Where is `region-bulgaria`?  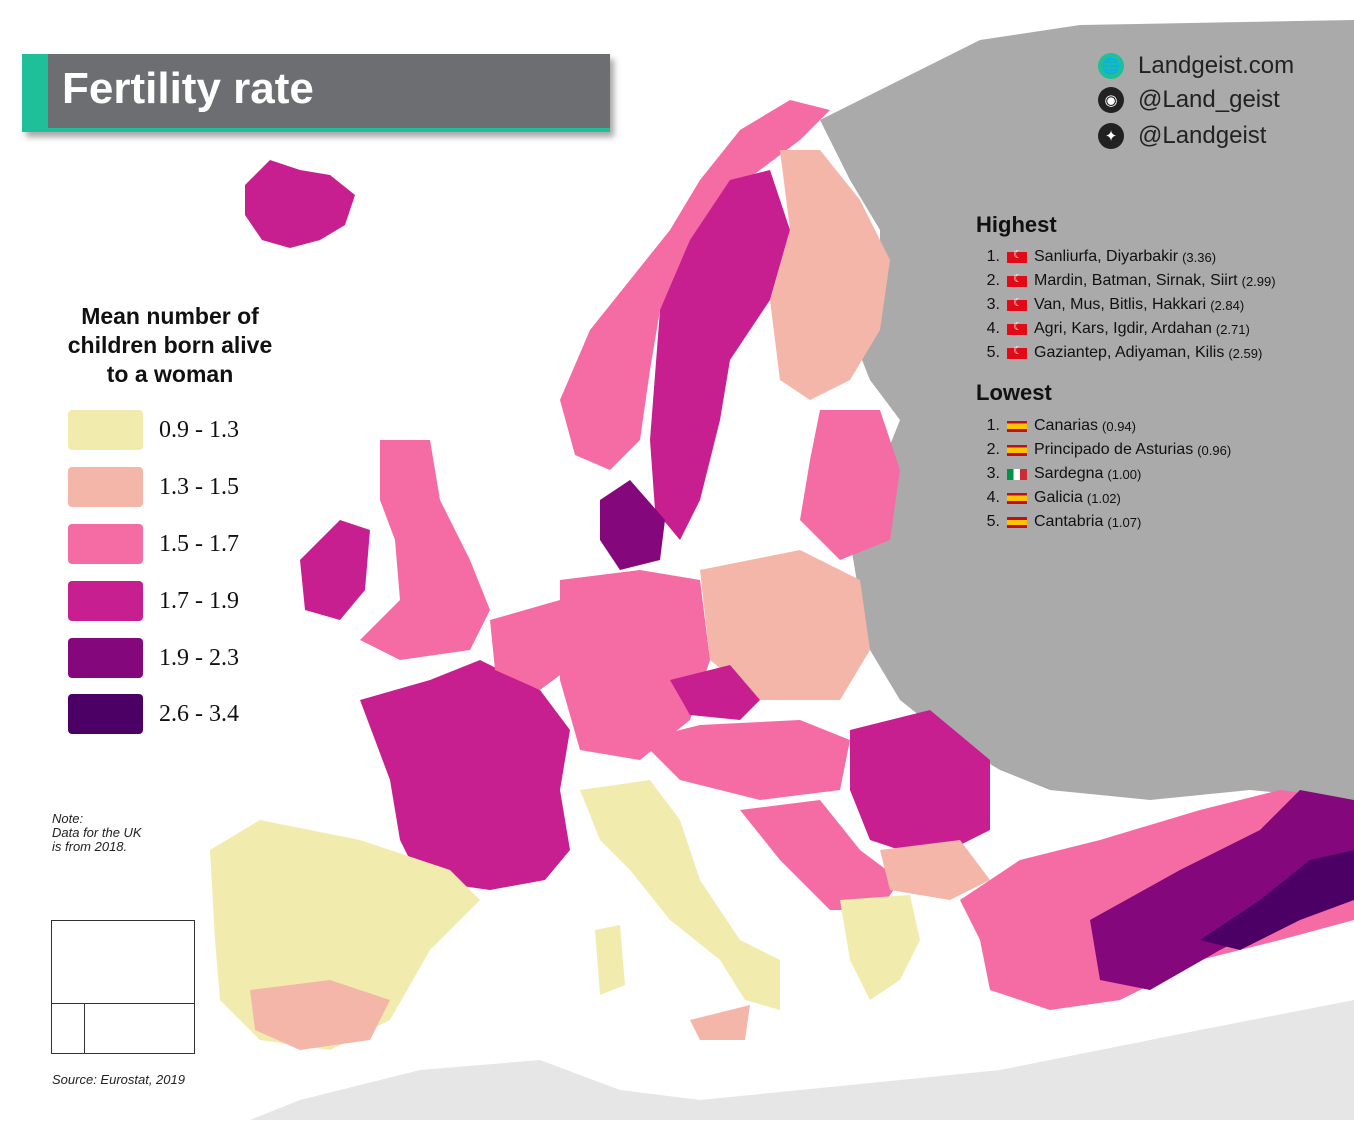 region-bulgaria is located at coordinates (935, 870).